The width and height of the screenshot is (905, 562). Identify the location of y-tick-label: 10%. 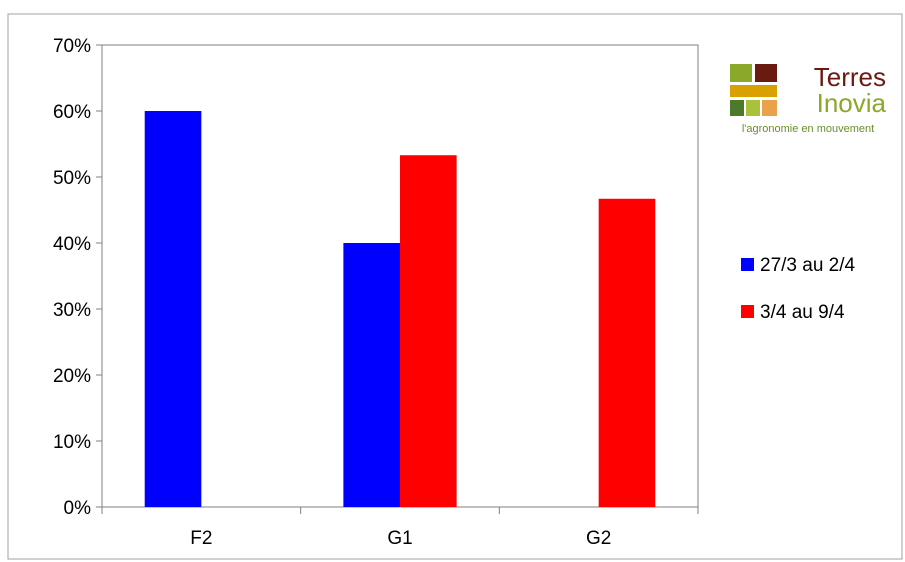
(72, 442).